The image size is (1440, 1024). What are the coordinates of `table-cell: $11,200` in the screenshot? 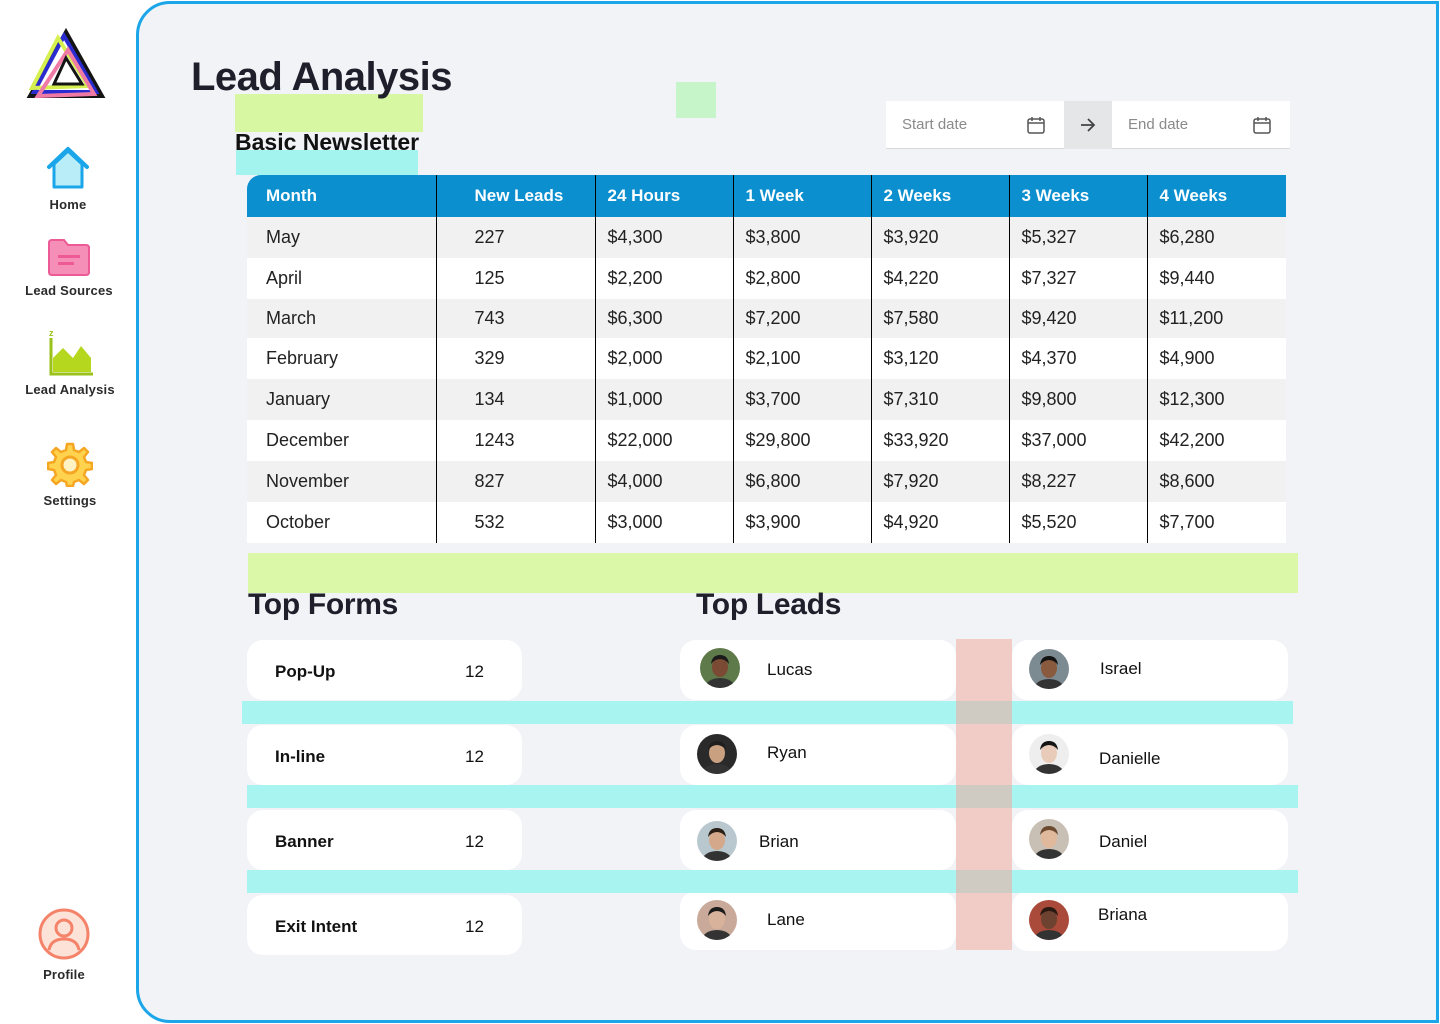 It's located at (1216, 318).